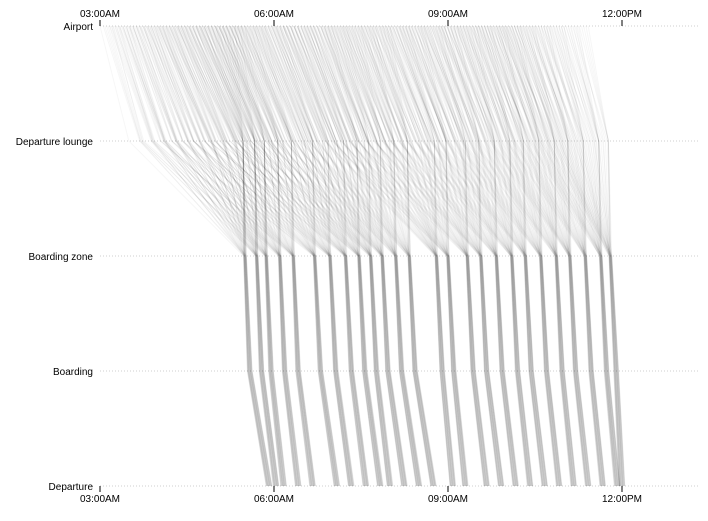 This screenshot has width=708, height=521. What do you see at coordinates (100, 14) in the screenshot?
I see `x-axis-top-tick-label: 03:00AM` at bounding box center [100, 14].